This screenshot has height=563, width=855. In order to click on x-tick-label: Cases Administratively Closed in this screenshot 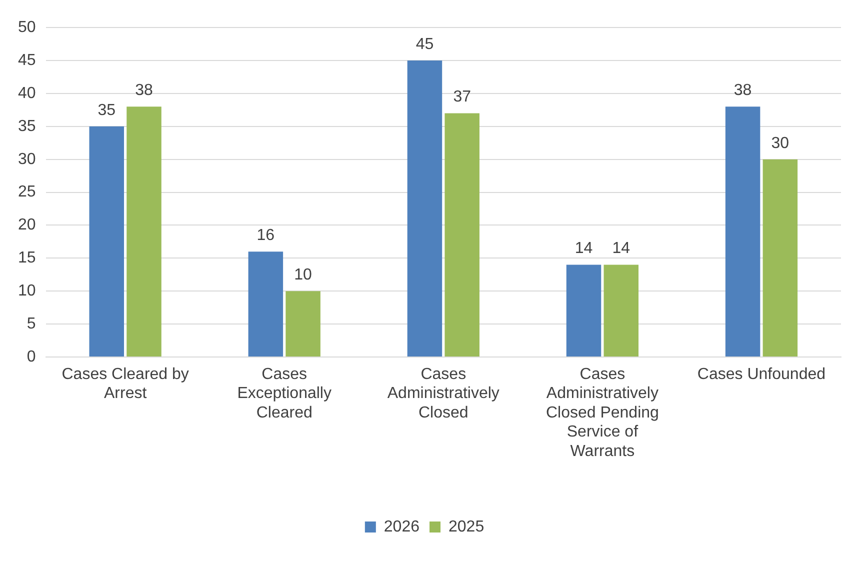, I will do `click(443, 394)`.